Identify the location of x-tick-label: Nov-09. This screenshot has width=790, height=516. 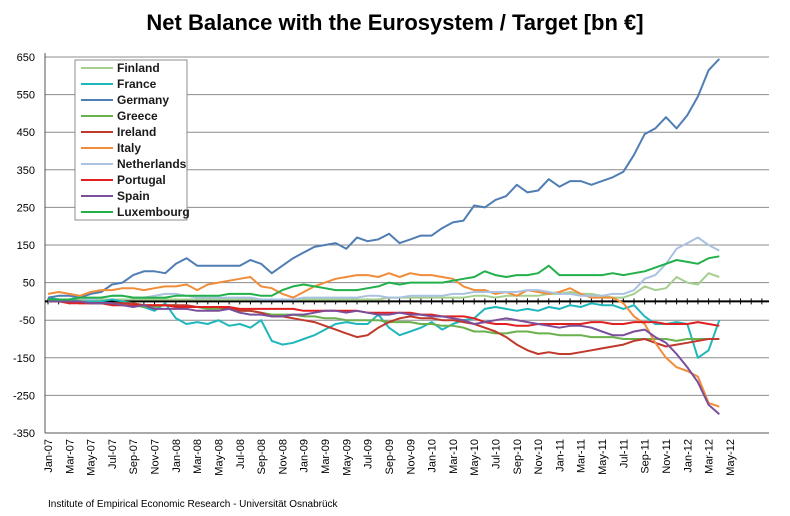
(411, 456).